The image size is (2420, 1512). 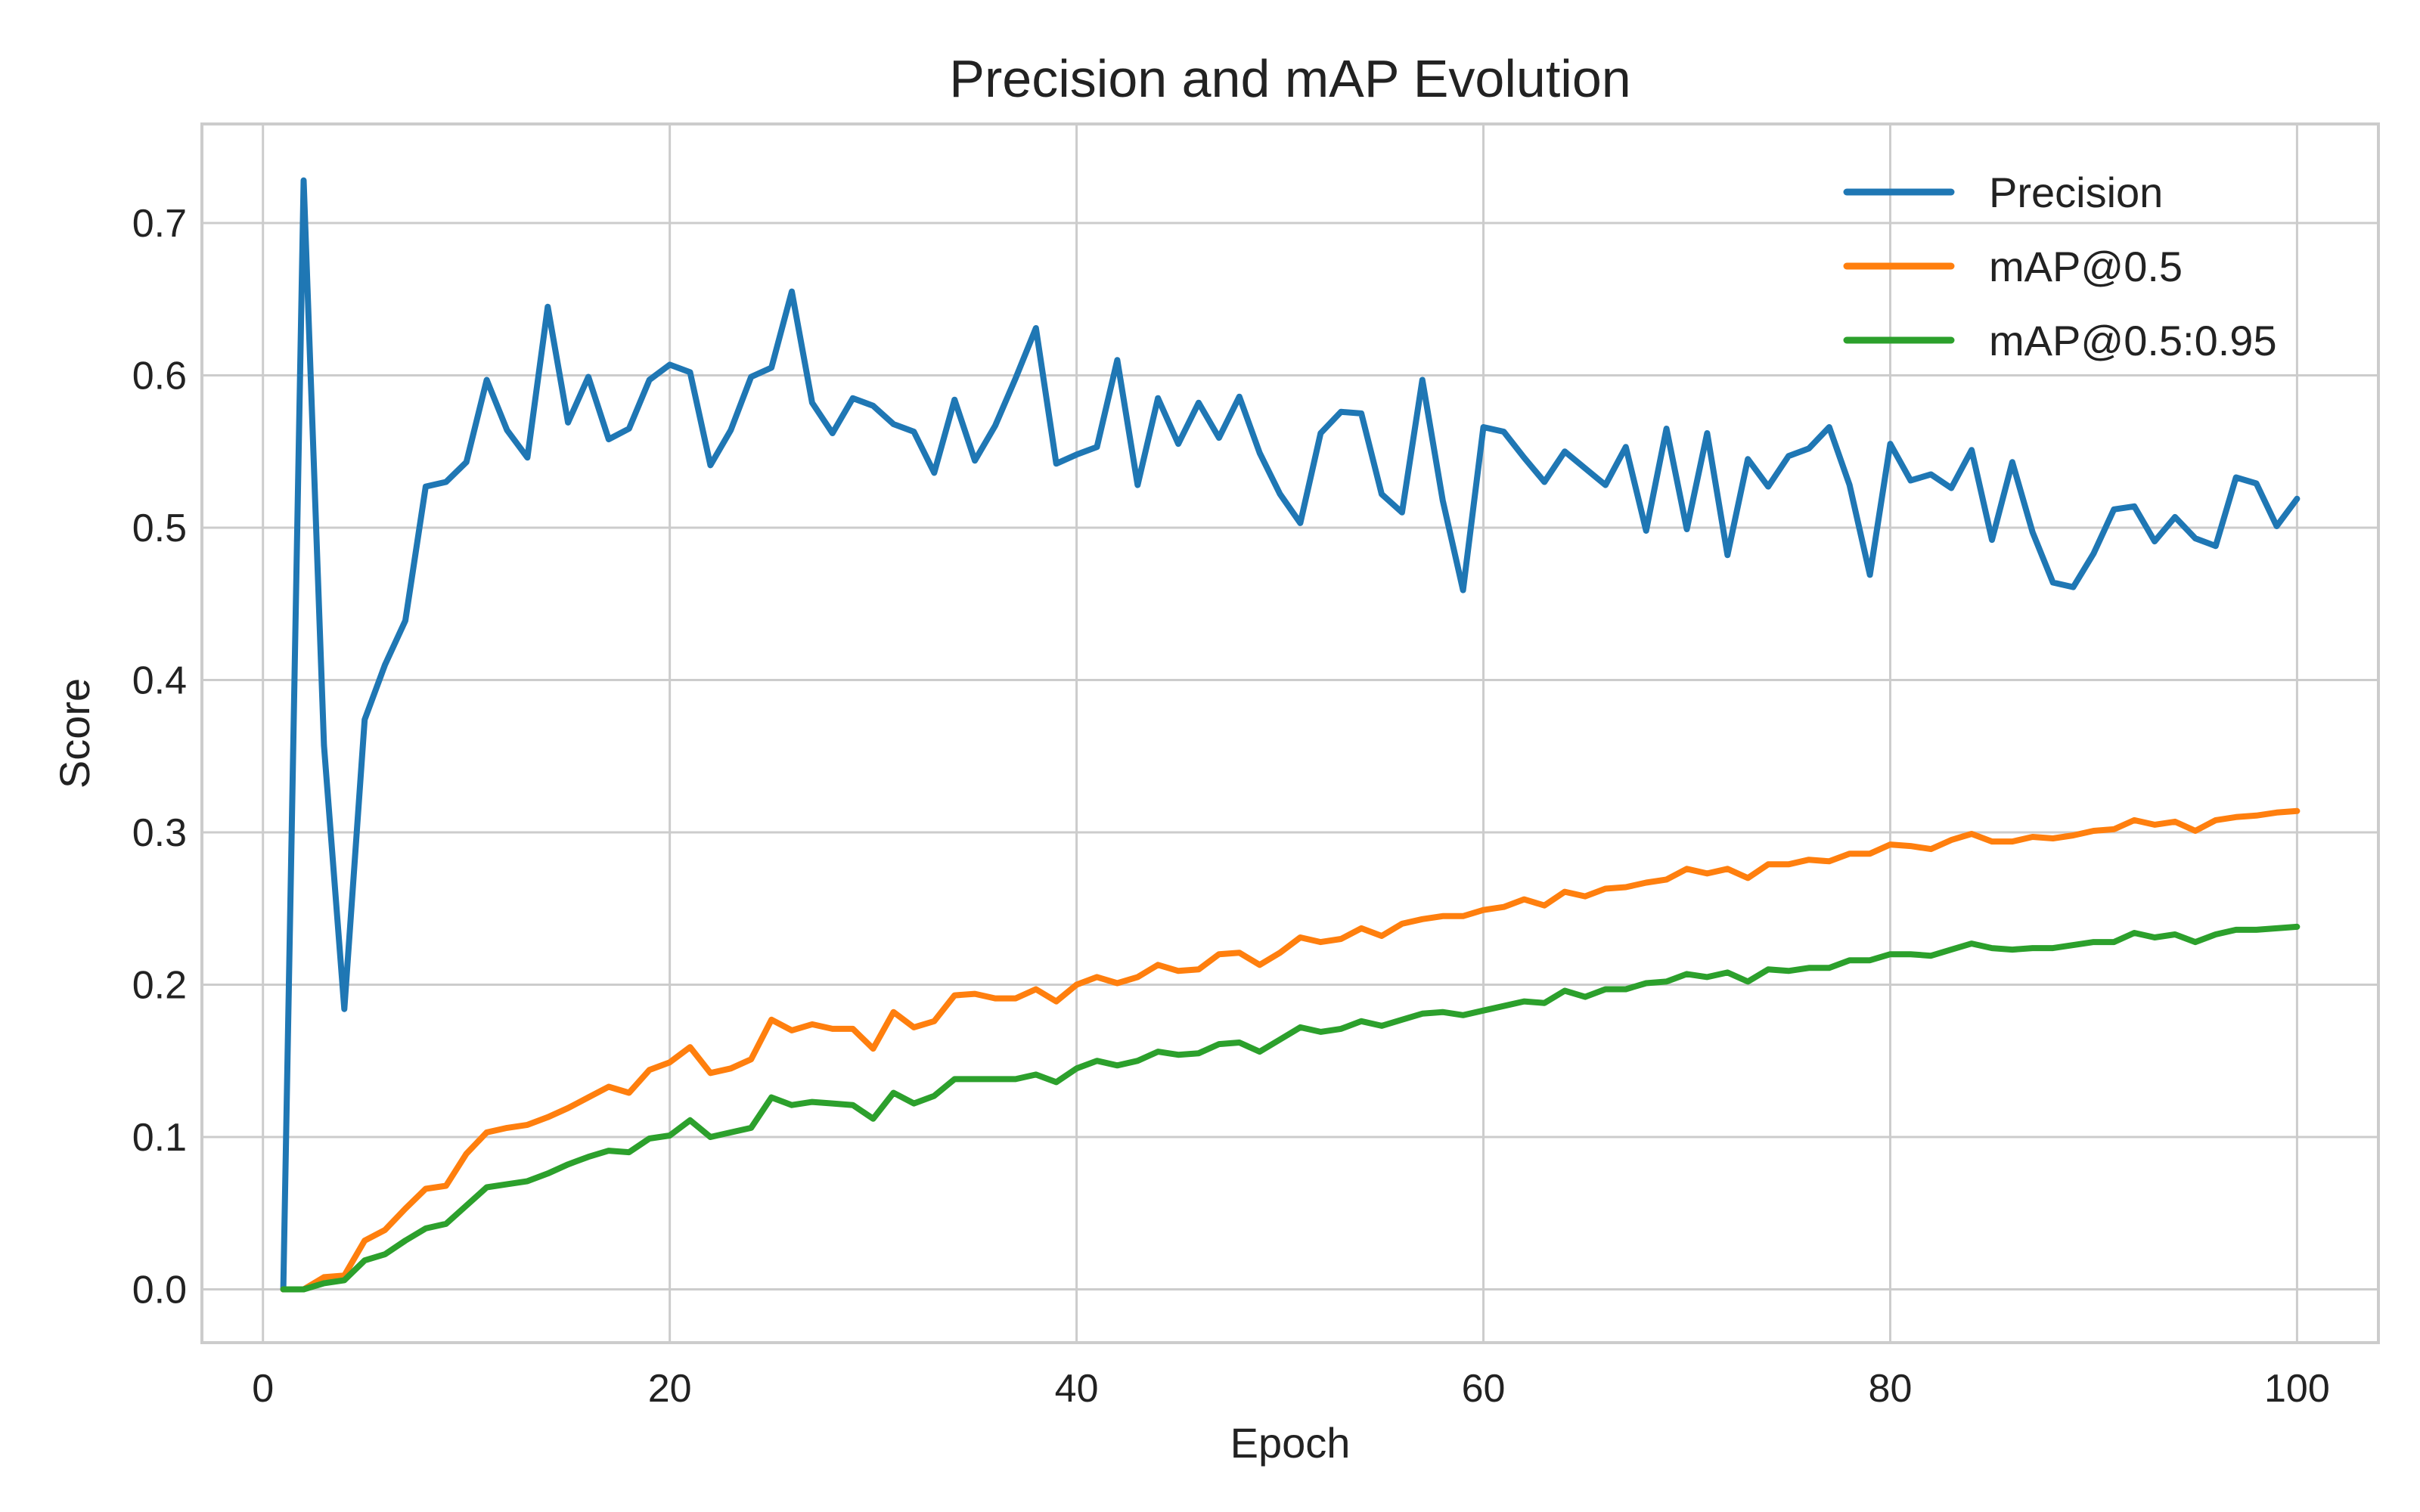 What do you see at coordinates (1289, 78) in the screenshot?
I see `chart-title: Precision and mAP Evolution` at bounding box center [1289, 78].